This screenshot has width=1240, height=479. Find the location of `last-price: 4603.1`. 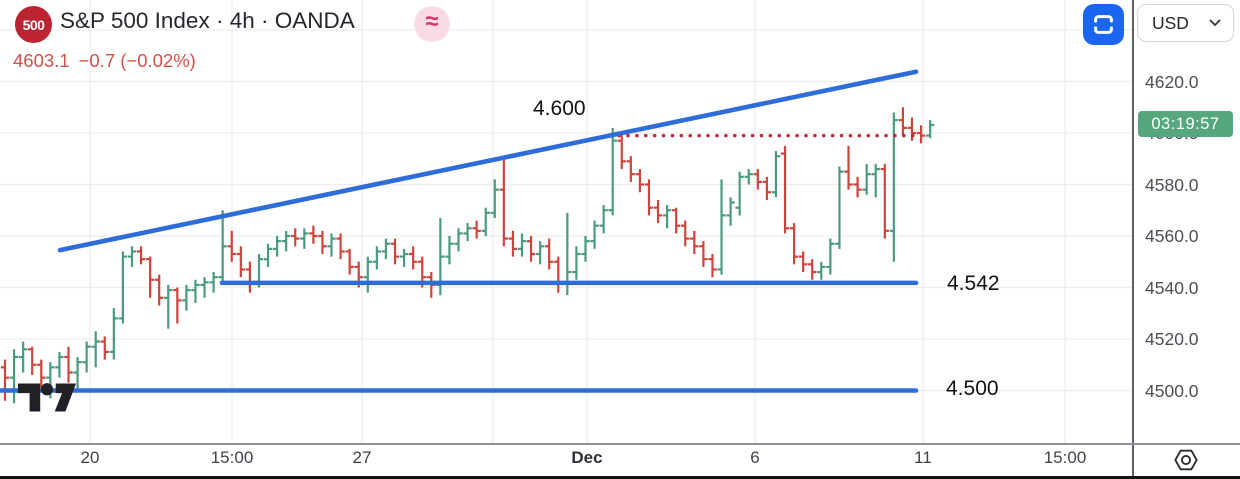

last-price: 4603.1 is located at coordinates (41, 60).